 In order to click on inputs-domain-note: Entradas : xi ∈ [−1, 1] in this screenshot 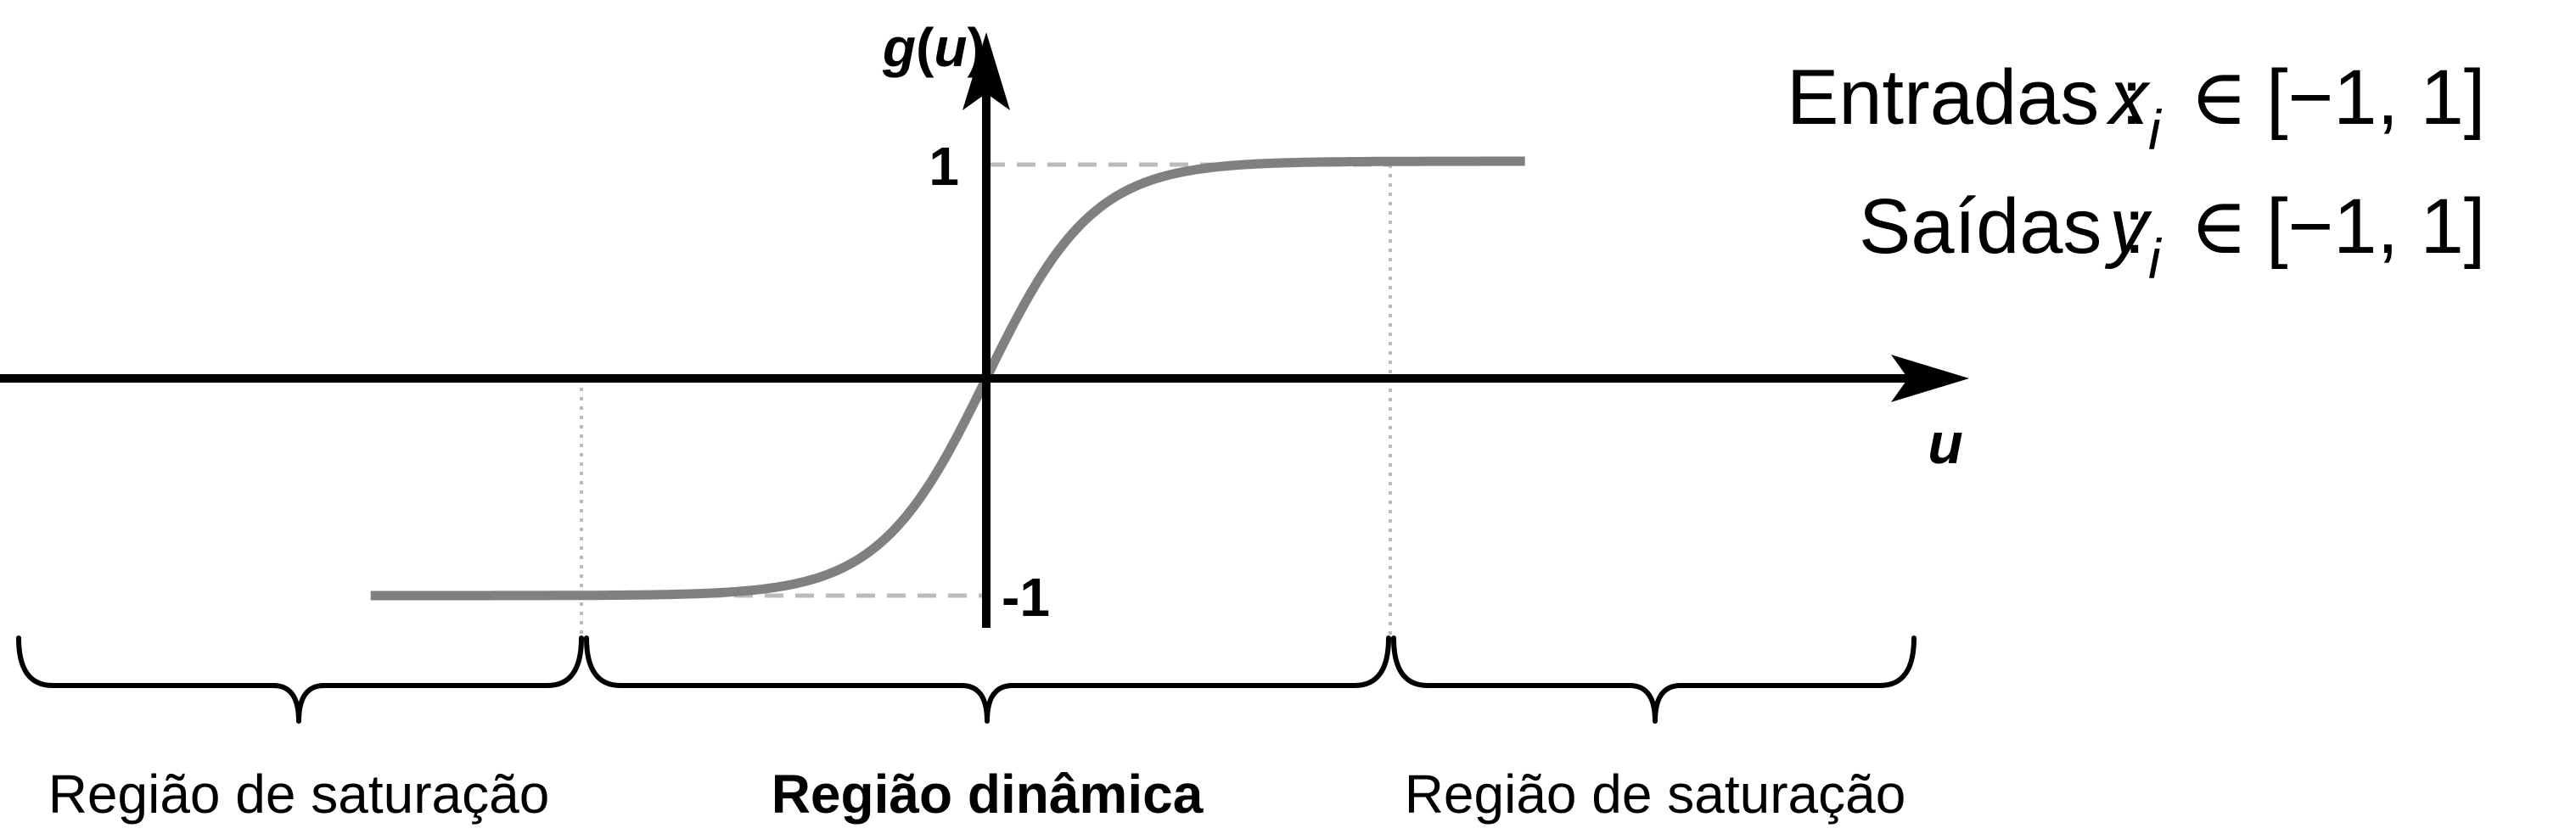, I will do `click(2136, 107)`.